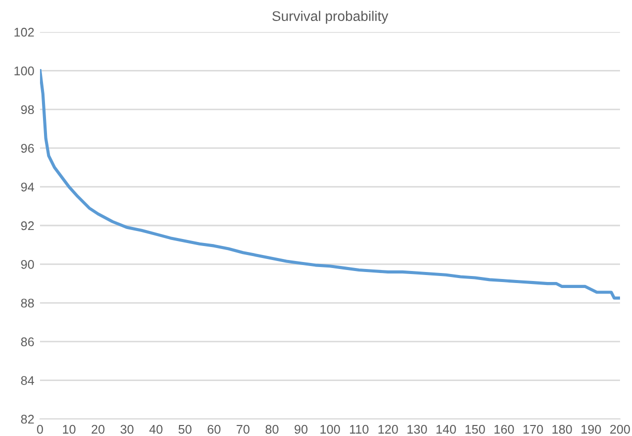  I want to click on x-tick-label: 20, so click(98, 429).